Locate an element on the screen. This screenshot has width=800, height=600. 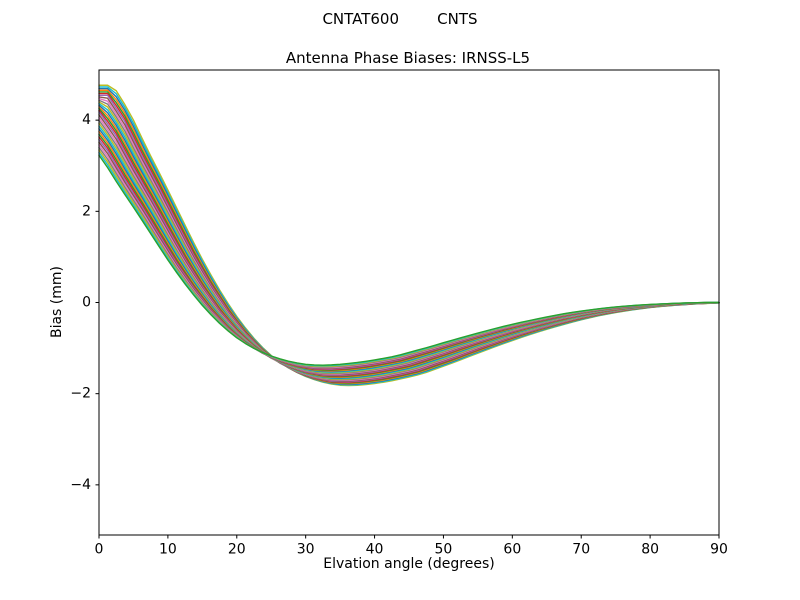
x-tick-label: 60 is located at coordinates (512, 550).